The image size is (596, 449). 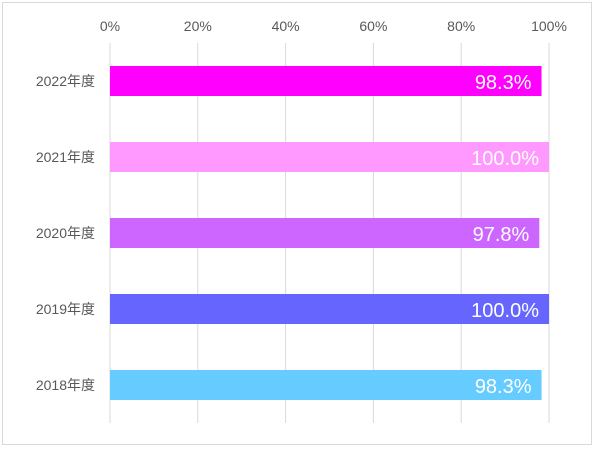 What do you see at coordinates (461, 26) in the screenshot?
I see `x-tick-label: 80%` at bounding box center [461, 26].